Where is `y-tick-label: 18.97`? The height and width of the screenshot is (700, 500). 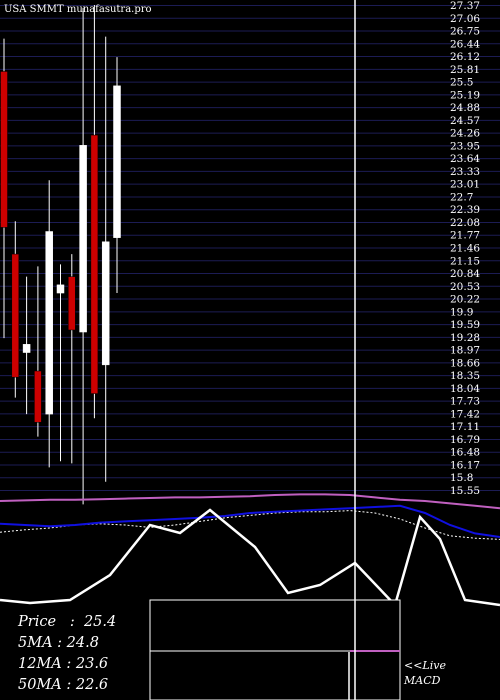 y-tick-label: 18.97 is located at coordinates (465, 351).